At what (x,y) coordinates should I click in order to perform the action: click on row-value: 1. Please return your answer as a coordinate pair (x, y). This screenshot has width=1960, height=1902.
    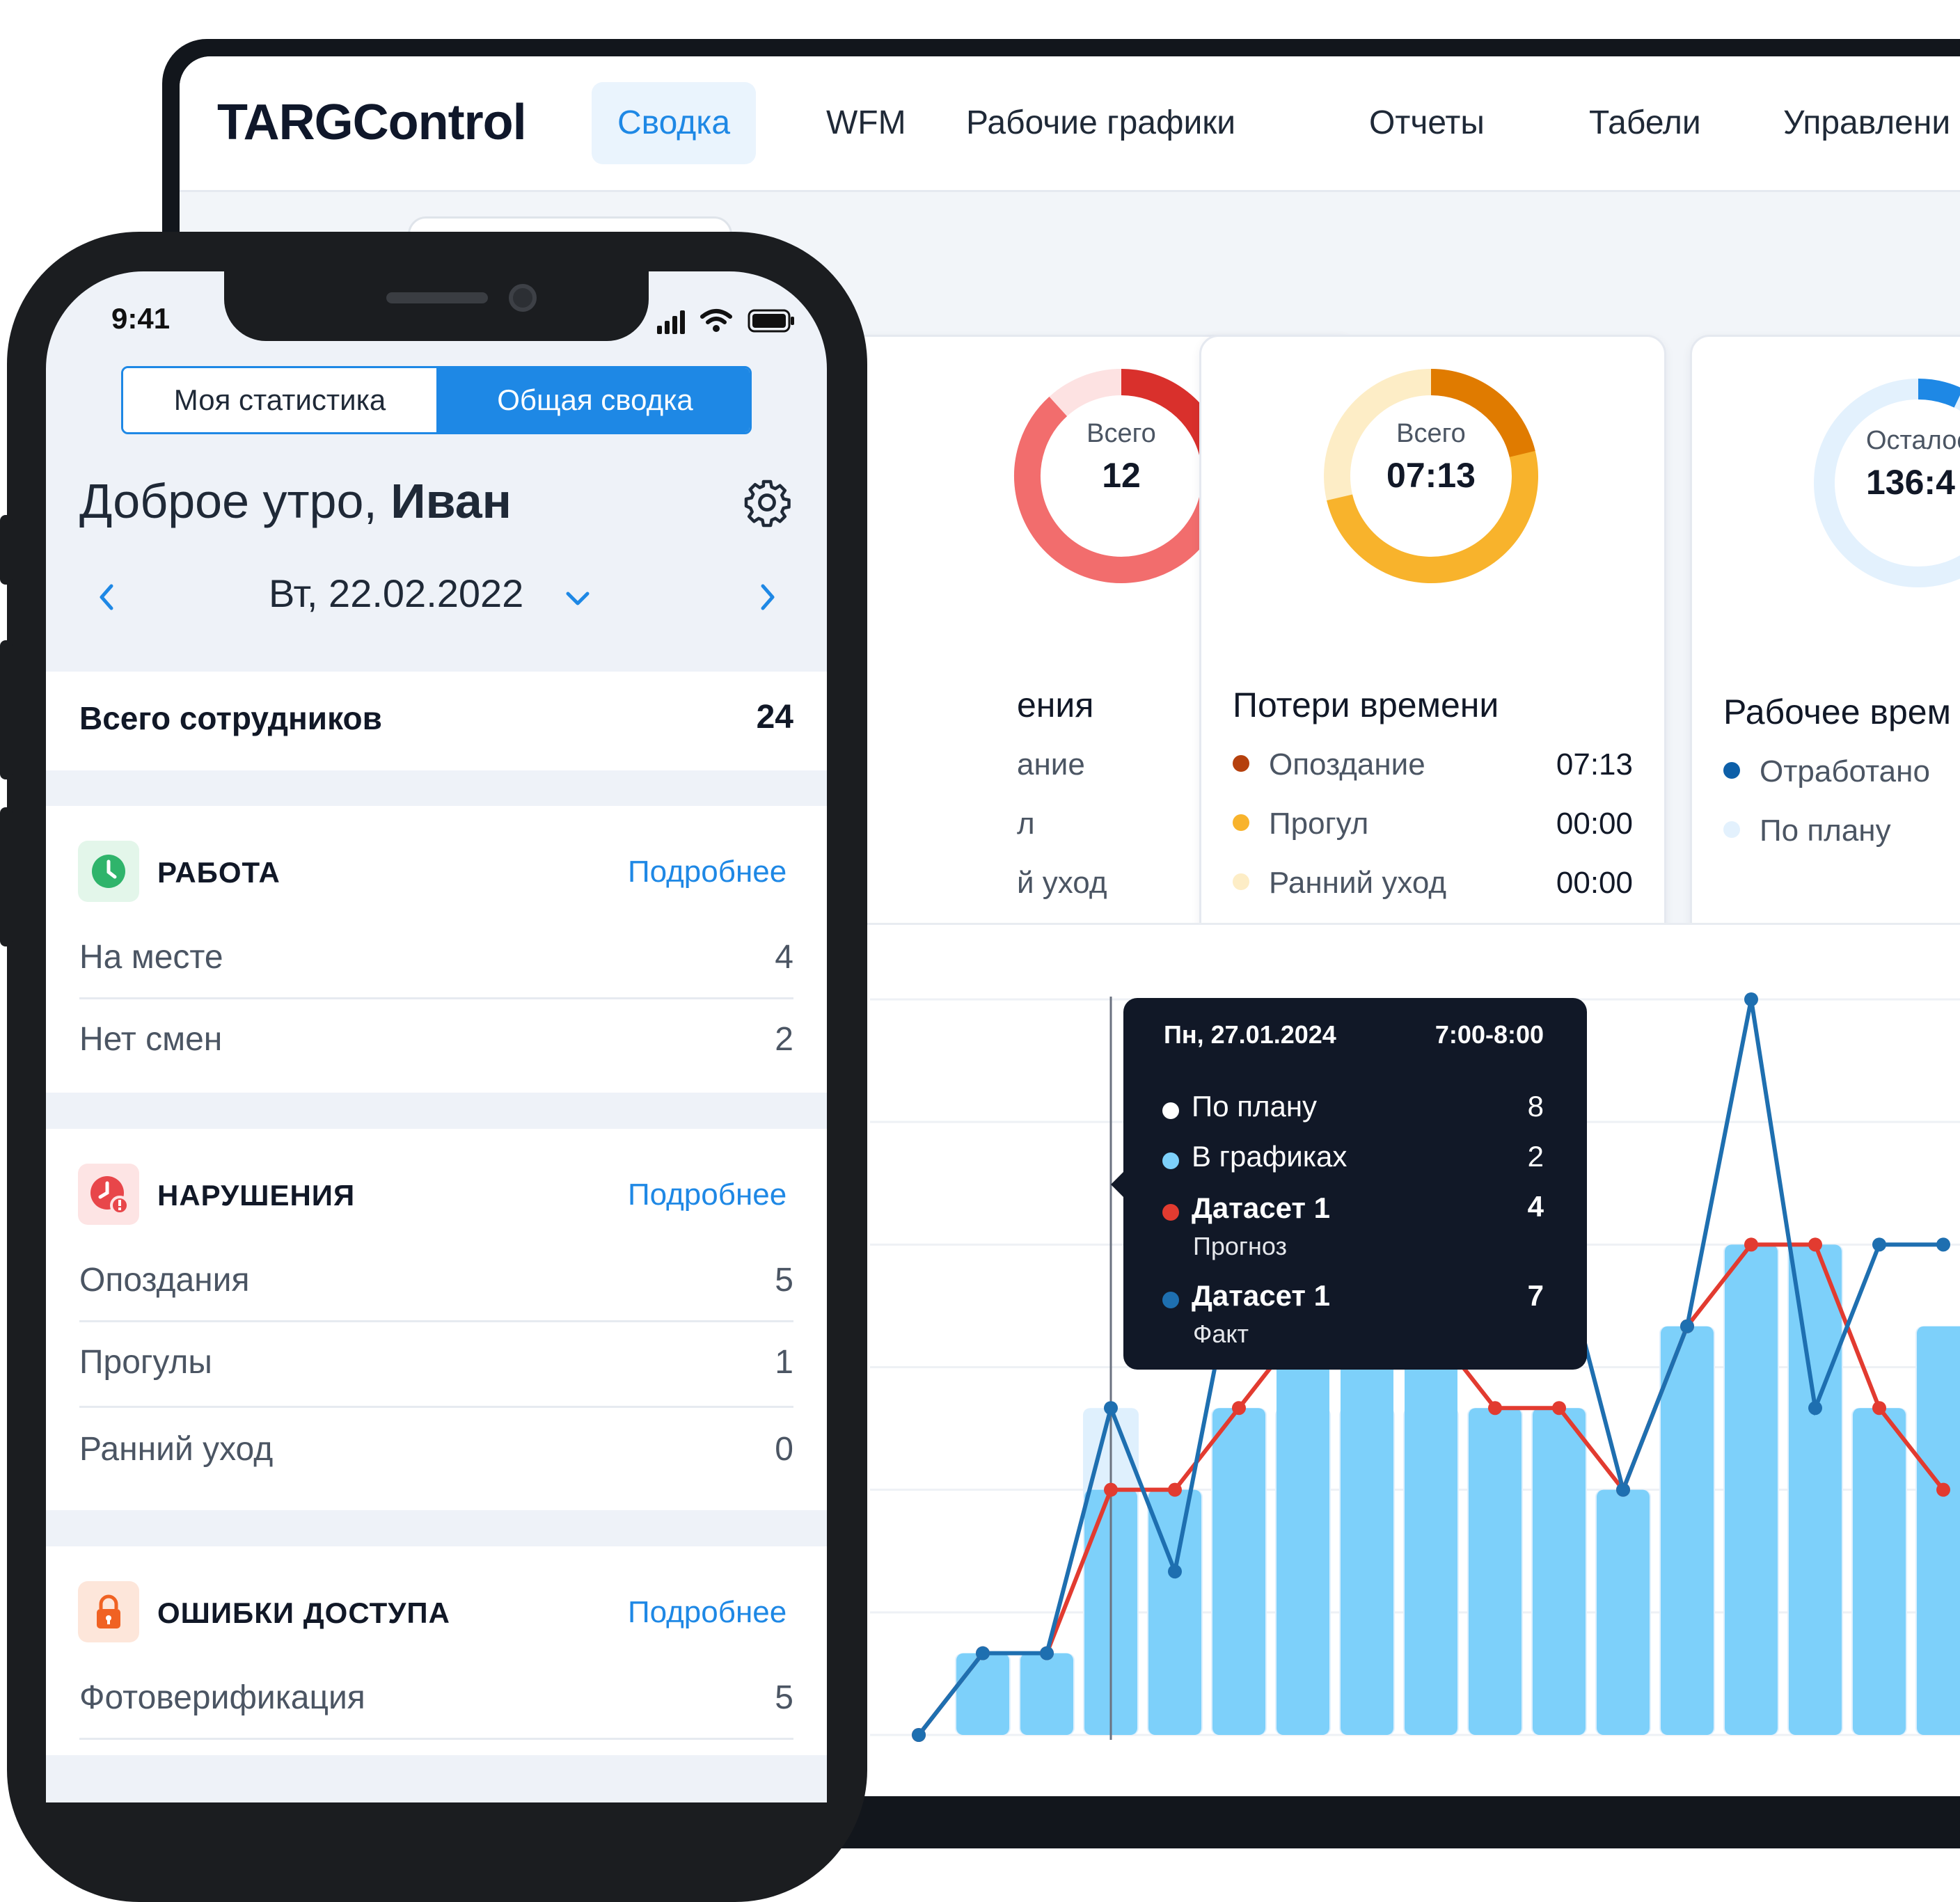
    Looking at the image, I should click on (784, 1362).